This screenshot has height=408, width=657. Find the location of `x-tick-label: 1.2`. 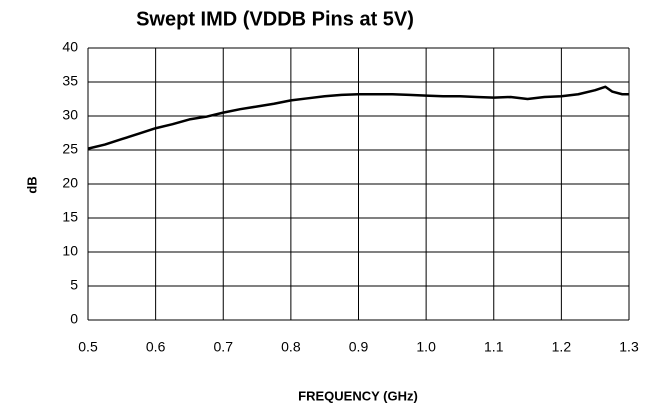

x-tick-label: 1.2 is located at coordinates (562, 347).